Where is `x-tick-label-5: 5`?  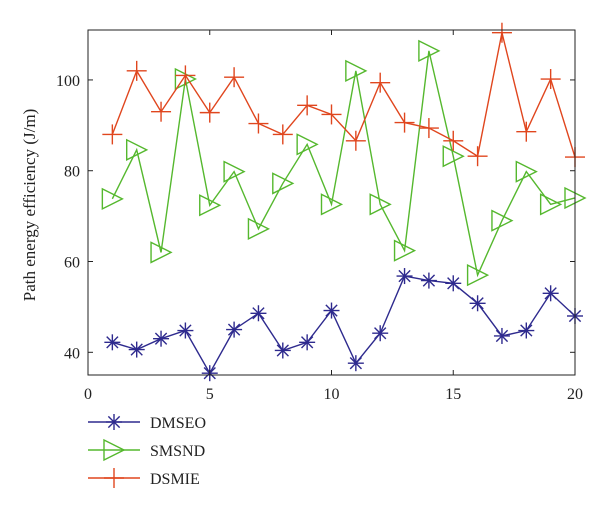 x-tick-label-5: 5 is located at coordinates (210, 394).